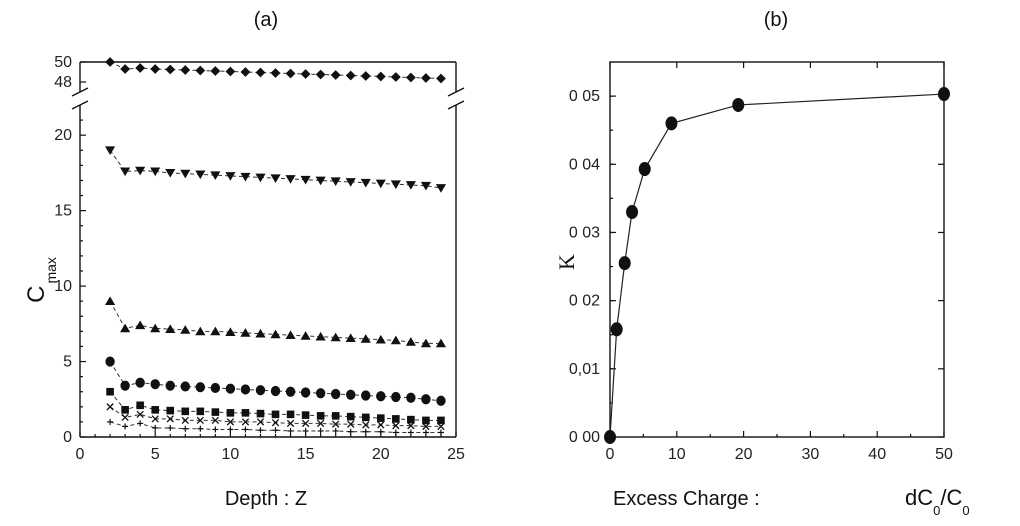  Describe the element at coordinates (63, 286) in the screenshot. I see `y-tick-label-a: 10` at that location.